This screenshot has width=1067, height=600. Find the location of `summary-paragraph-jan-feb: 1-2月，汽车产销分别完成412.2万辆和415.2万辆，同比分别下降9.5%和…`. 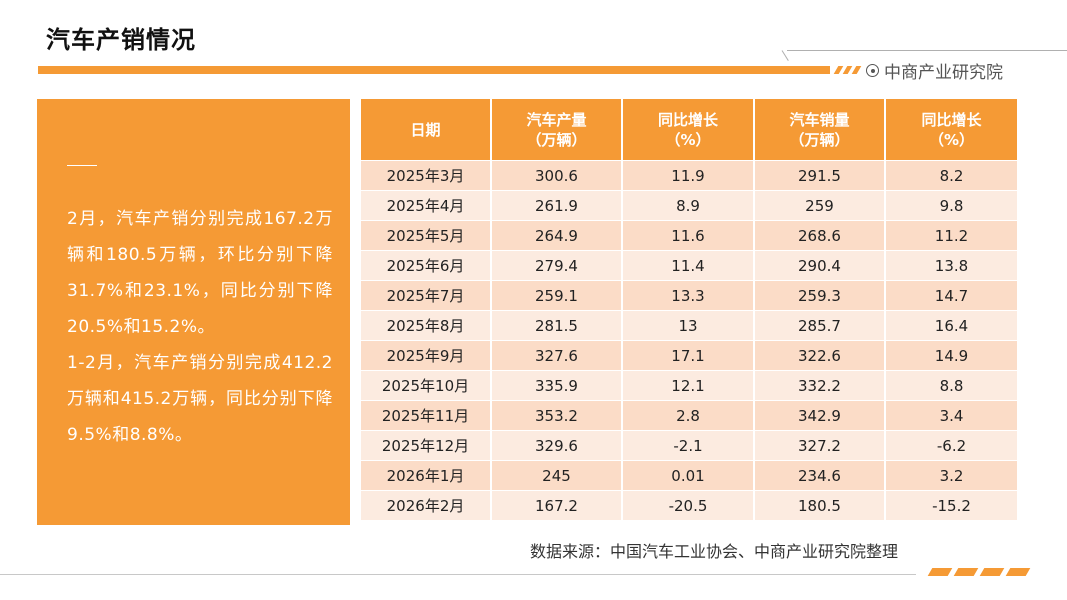

summary-paragraph-jan-feb: 1-2月，汽车产销分别完成412.2万辆和415.2万辆，同比分别下降9.5%和… is located at coordinates (200, 399).